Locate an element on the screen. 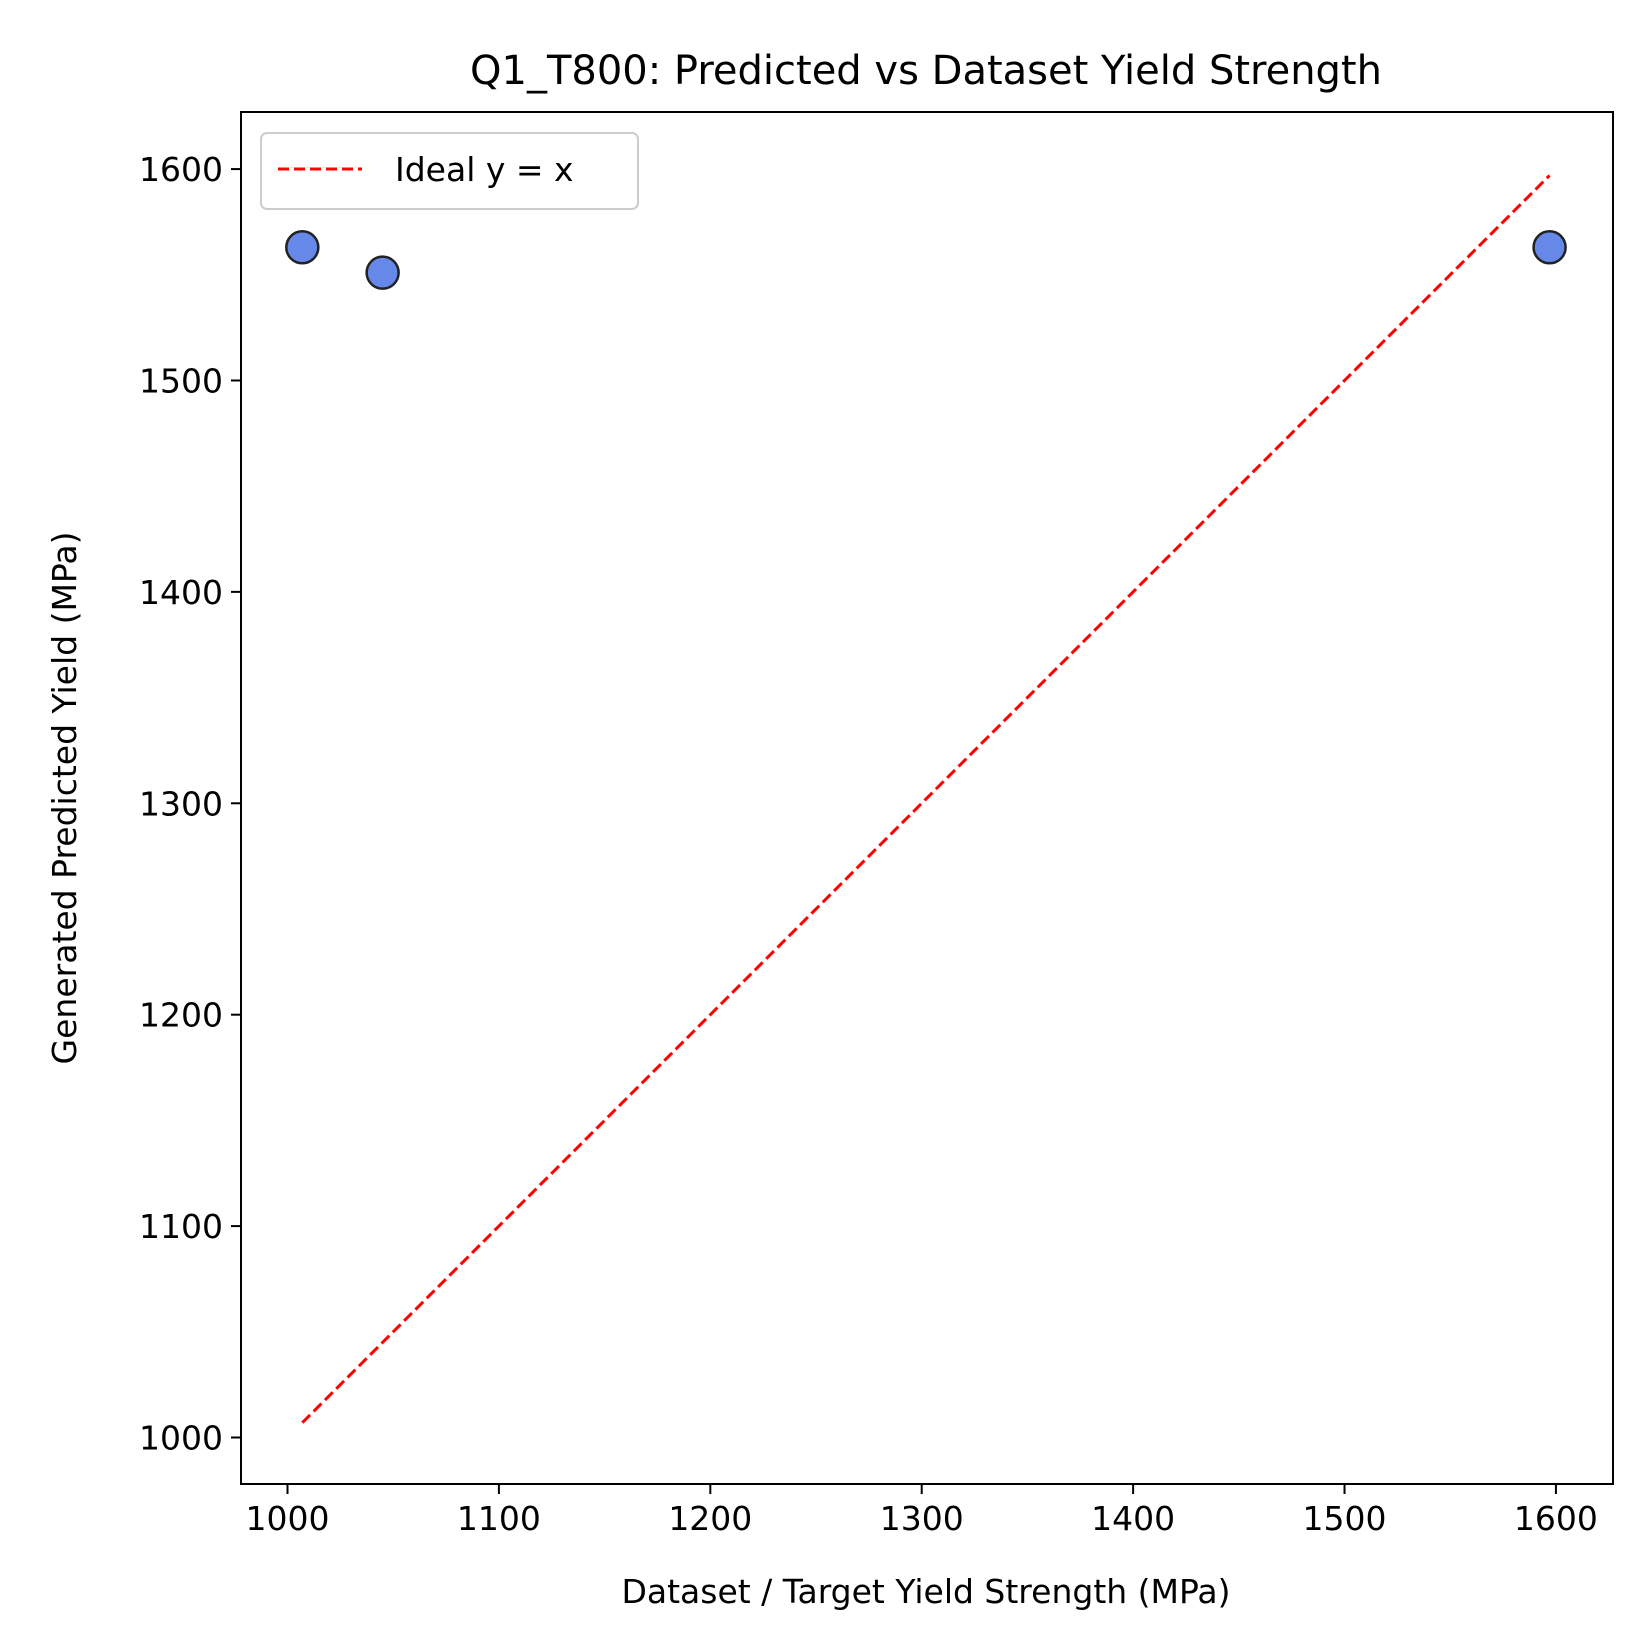  y-axis-label: Generated Predicted Yield (MPa) is located at coordinates (64, 798).